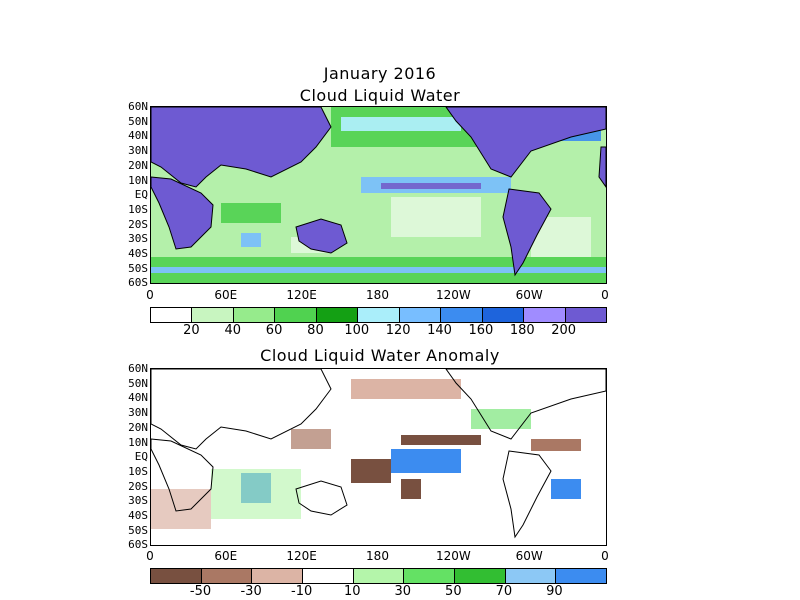 This screenshot has width=800, height=600. I want to click on colorbar-top, so click(378, 315).